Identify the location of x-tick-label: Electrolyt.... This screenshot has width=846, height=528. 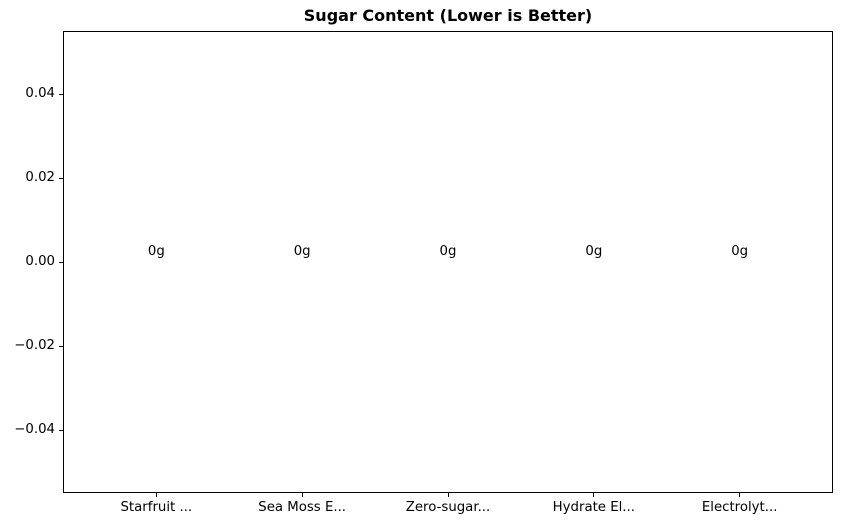
(739, 507).